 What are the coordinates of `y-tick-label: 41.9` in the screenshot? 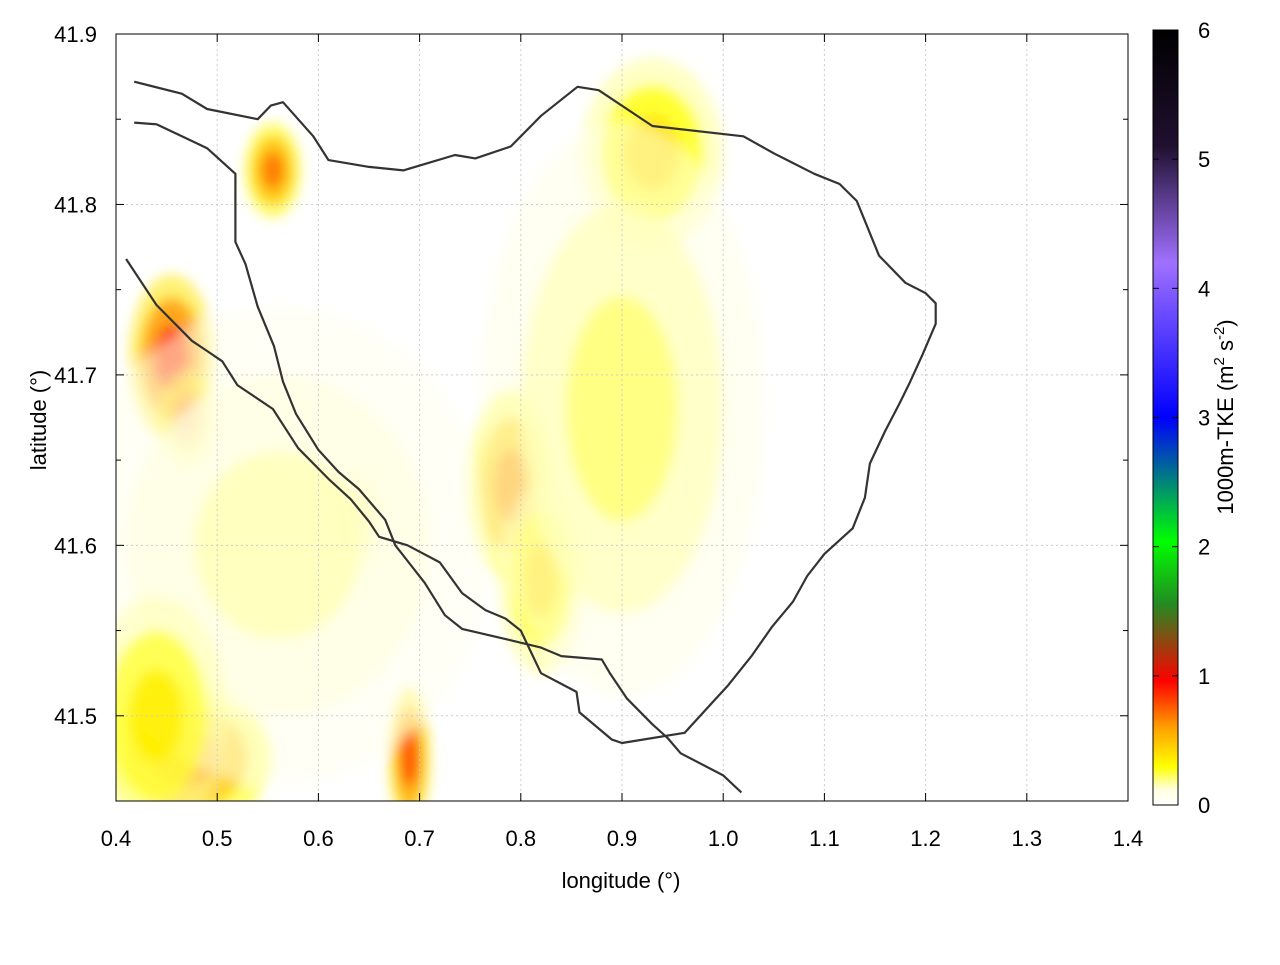 It's located at (75, 34).